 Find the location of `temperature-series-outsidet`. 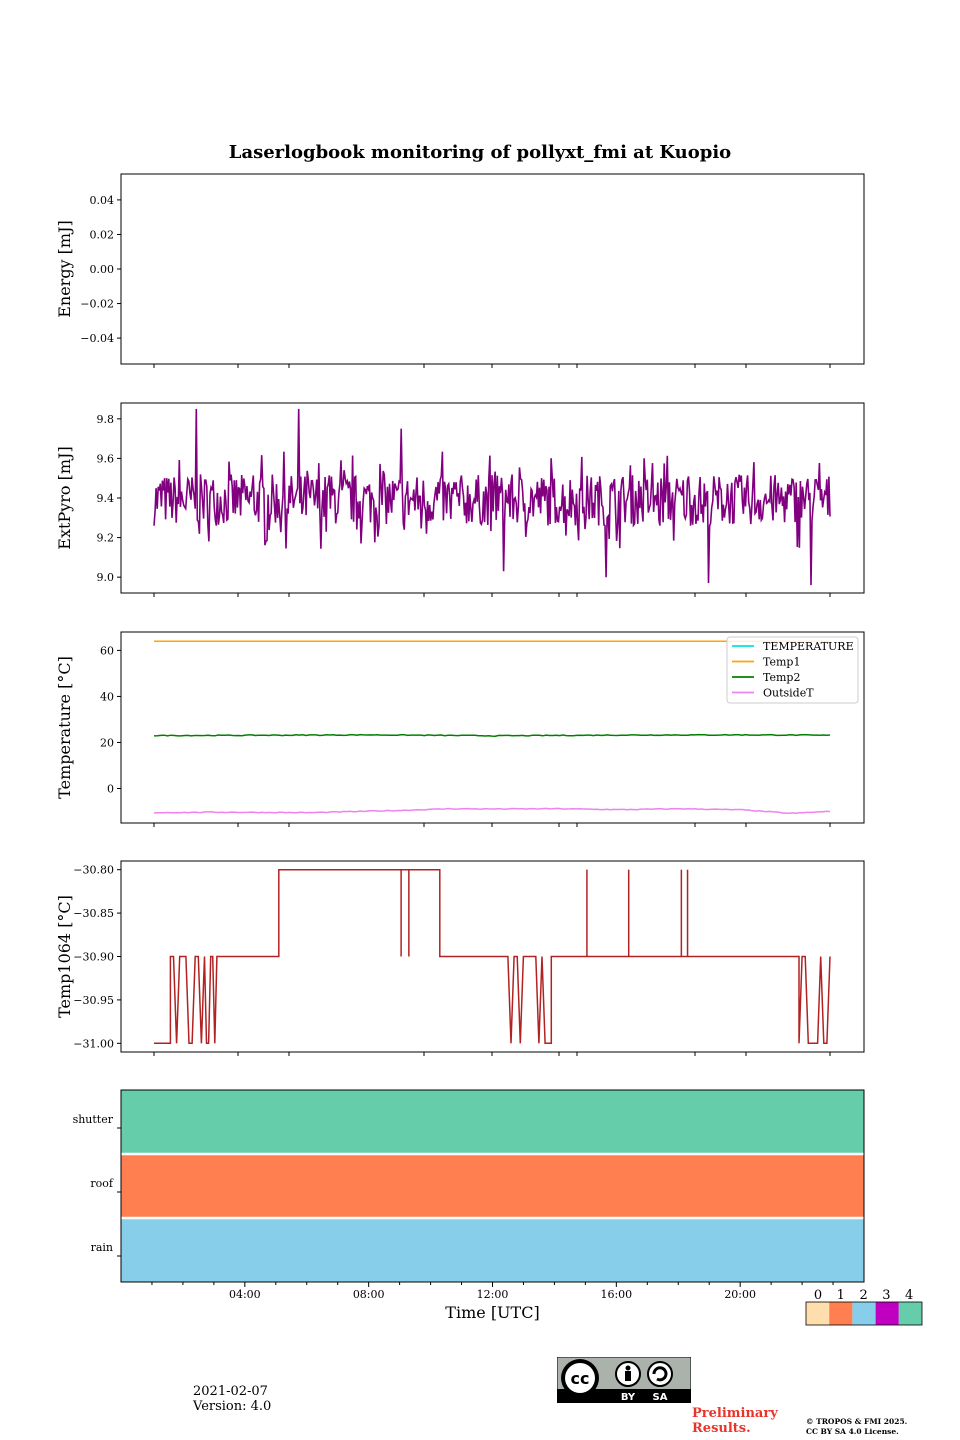

temperature-series-outsidet is located at coordinates (492, 810).